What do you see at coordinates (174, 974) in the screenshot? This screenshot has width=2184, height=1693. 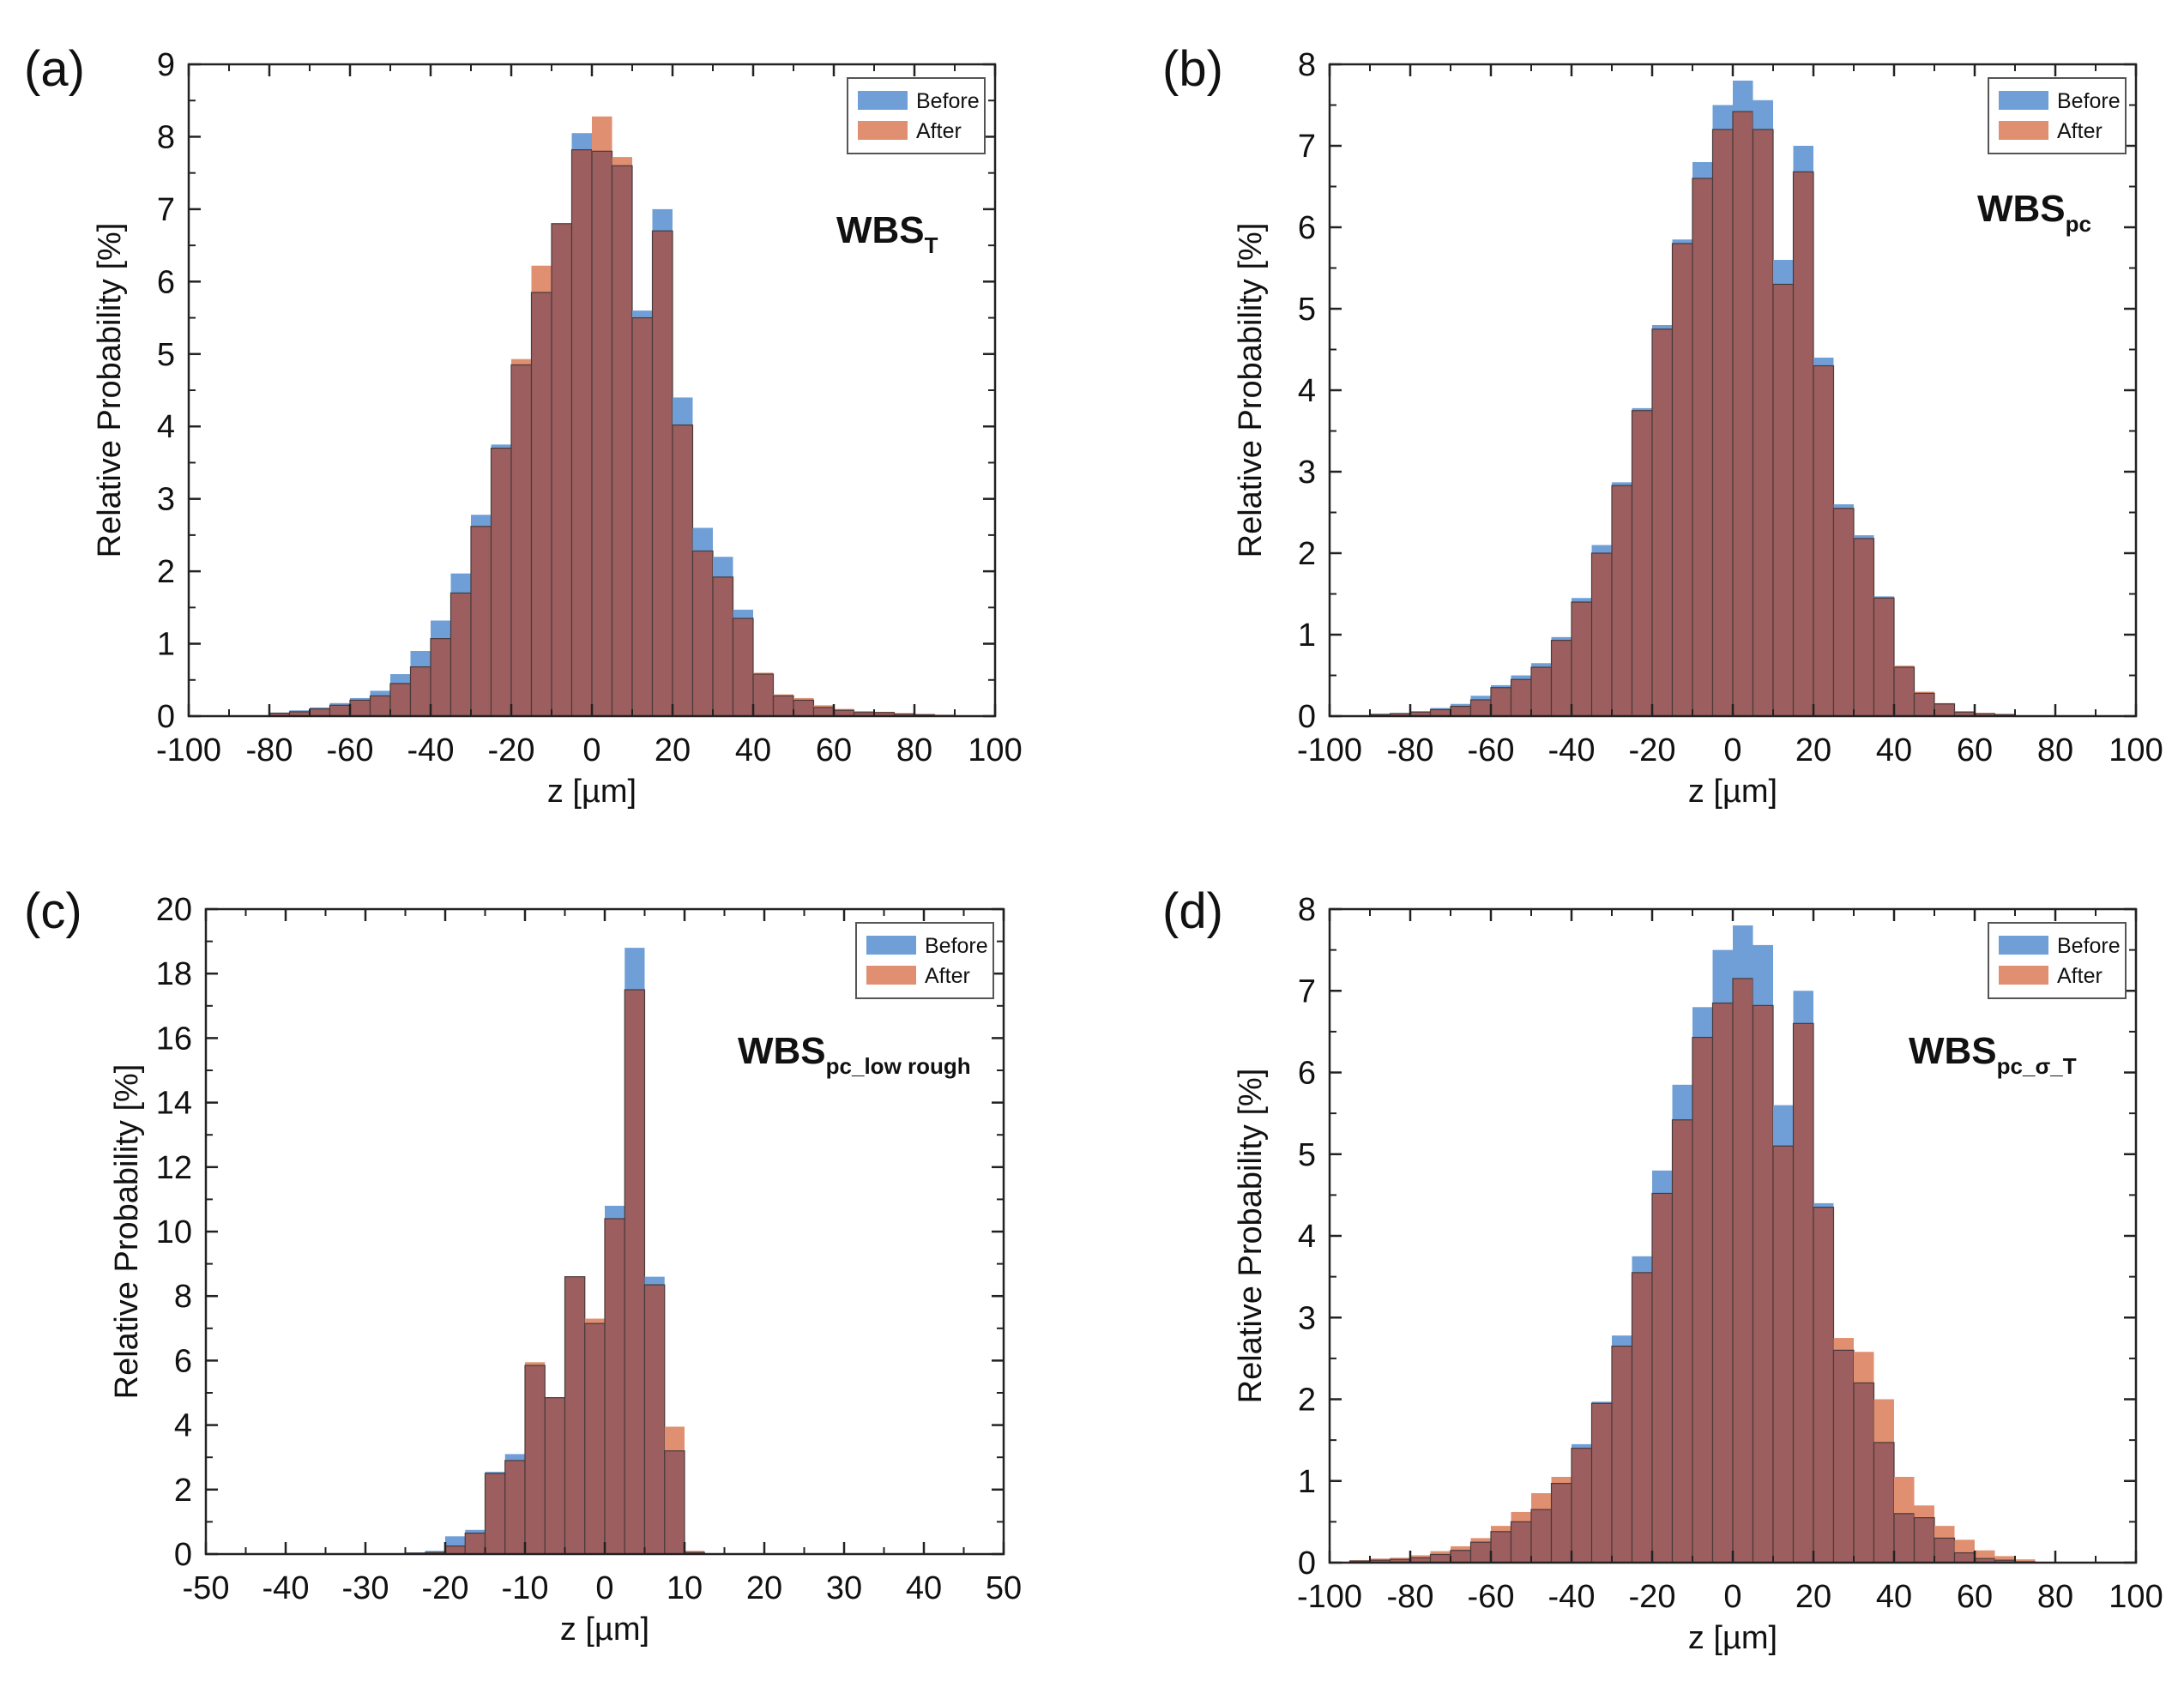 I see `y-tick-label: 18` at bounding box center [174, 974].